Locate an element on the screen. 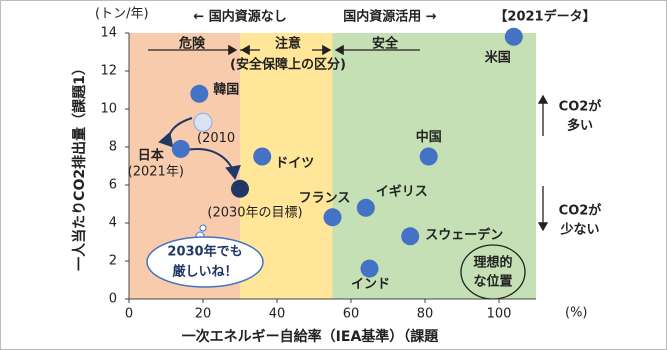 This screenshot has width=667, height=350. x-unit: (%) is located at coordinates (576, 313).